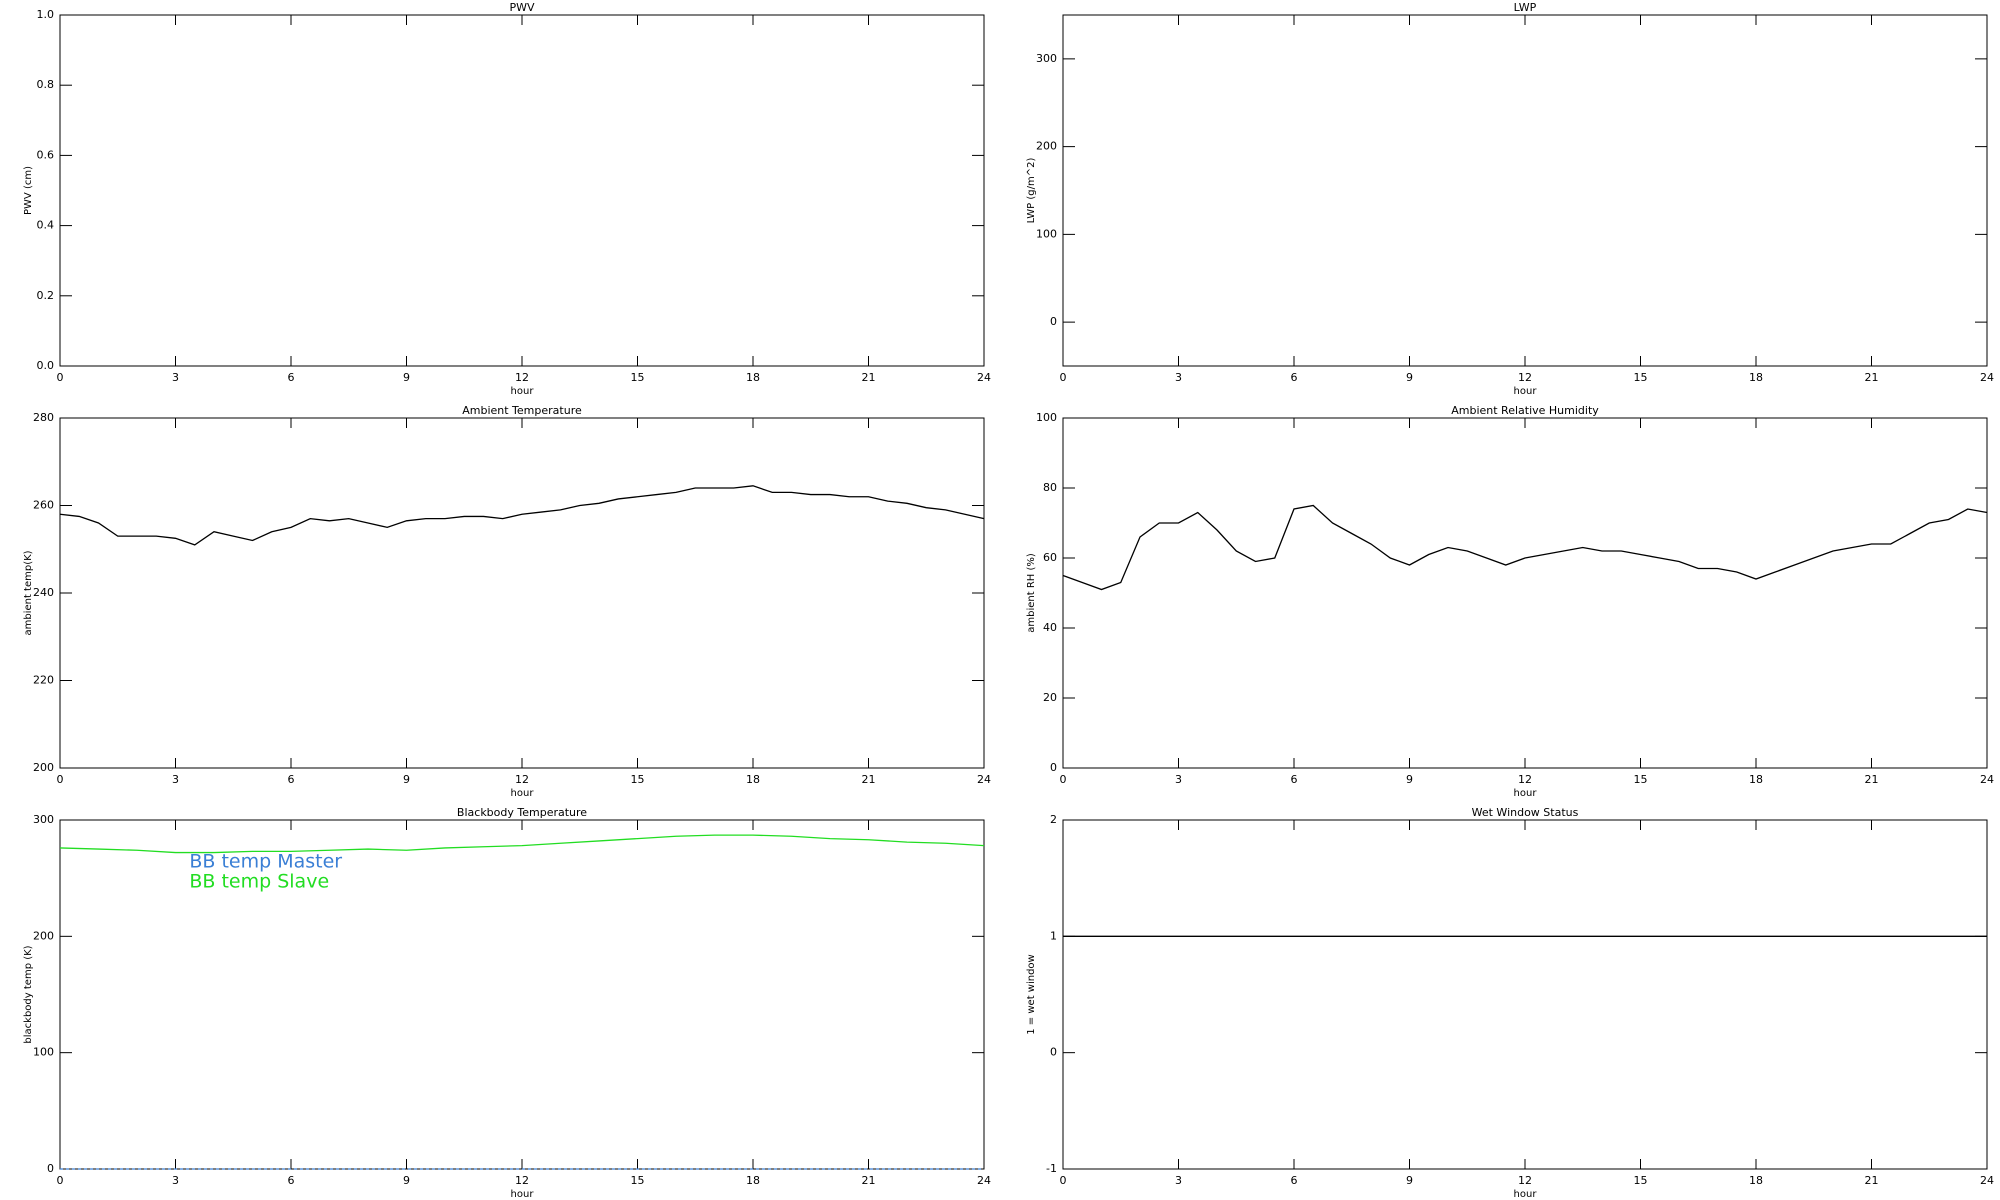  What do you see at coordinates (43, 592) in the screenshot?
I see `y-tick-label: 240` at bounding box center [43, 592].